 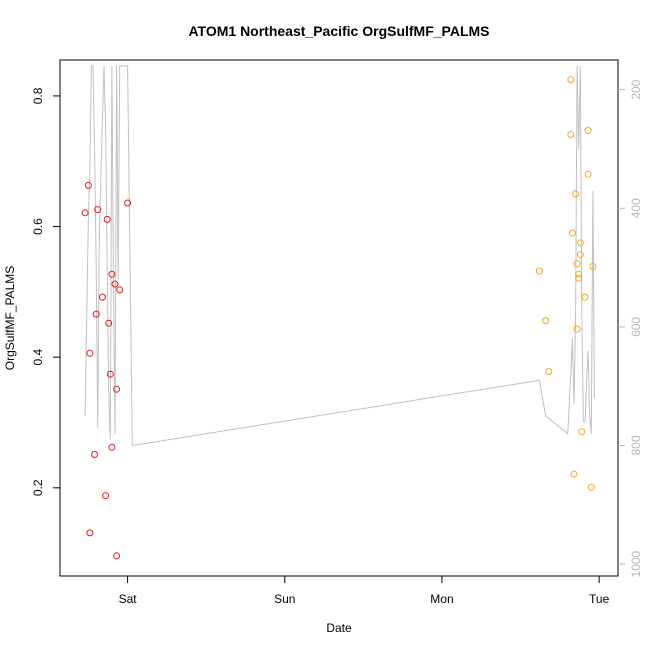 What do you see at coordinates (284, 599) in the screenshot?
I see `x-tick-label: Sun` at bounding box center [284, 599].